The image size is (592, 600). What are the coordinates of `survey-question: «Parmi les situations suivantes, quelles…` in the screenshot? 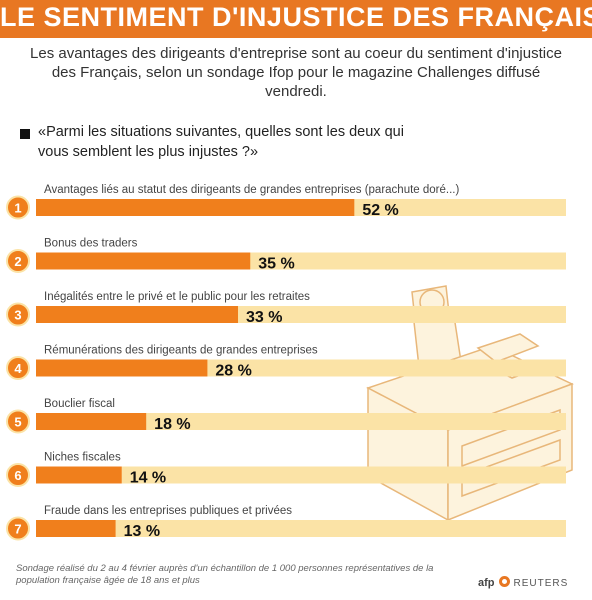 It's located at (221, 142).